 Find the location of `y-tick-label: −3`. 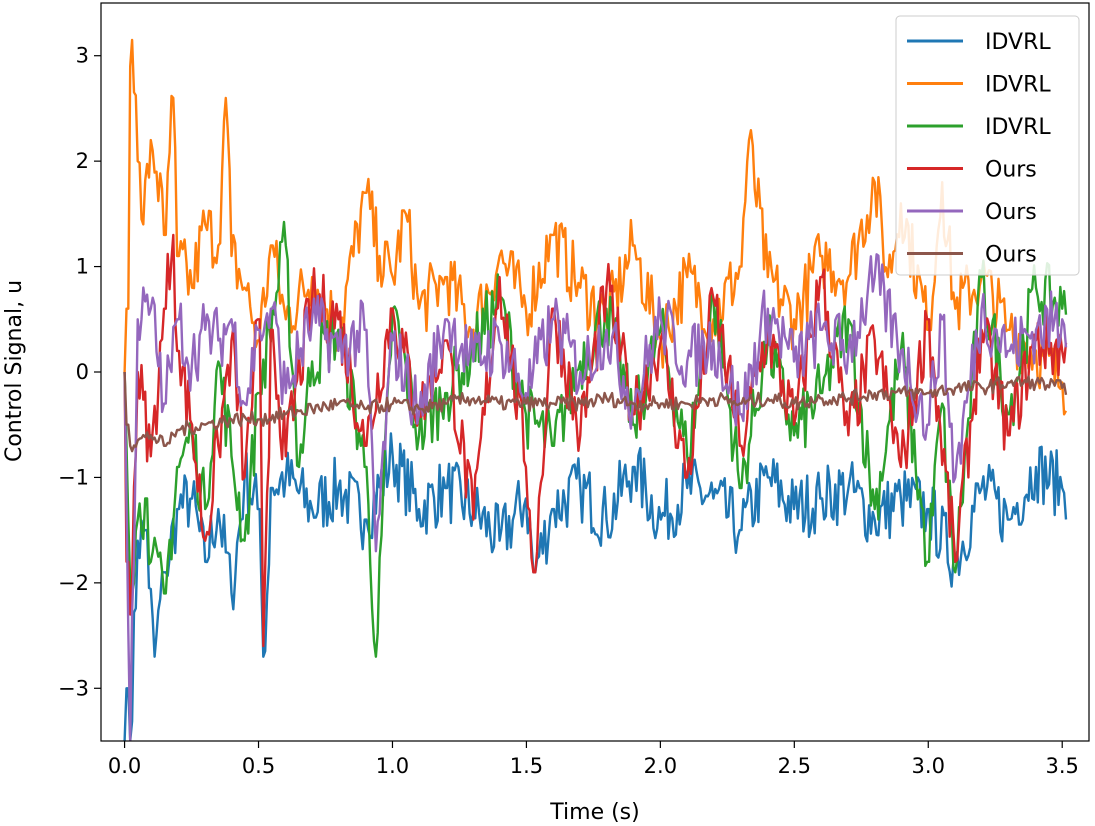

y-tick-label: −3 is located at coordinates (73, 688).